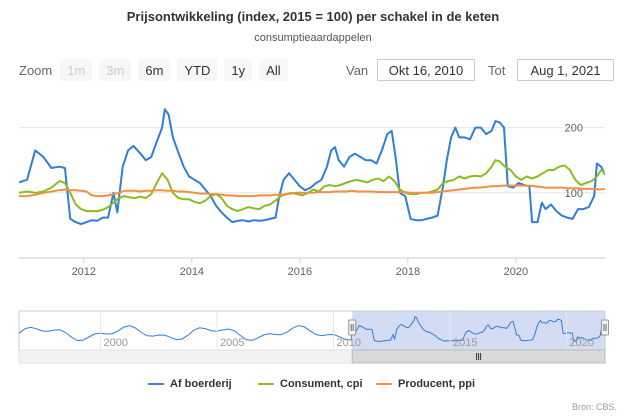 This screenshot has height=417, width=626. Describe the element at coordinates (349, 343) in the screenshot. I see `navigator-tick-label: 2010` at that location.